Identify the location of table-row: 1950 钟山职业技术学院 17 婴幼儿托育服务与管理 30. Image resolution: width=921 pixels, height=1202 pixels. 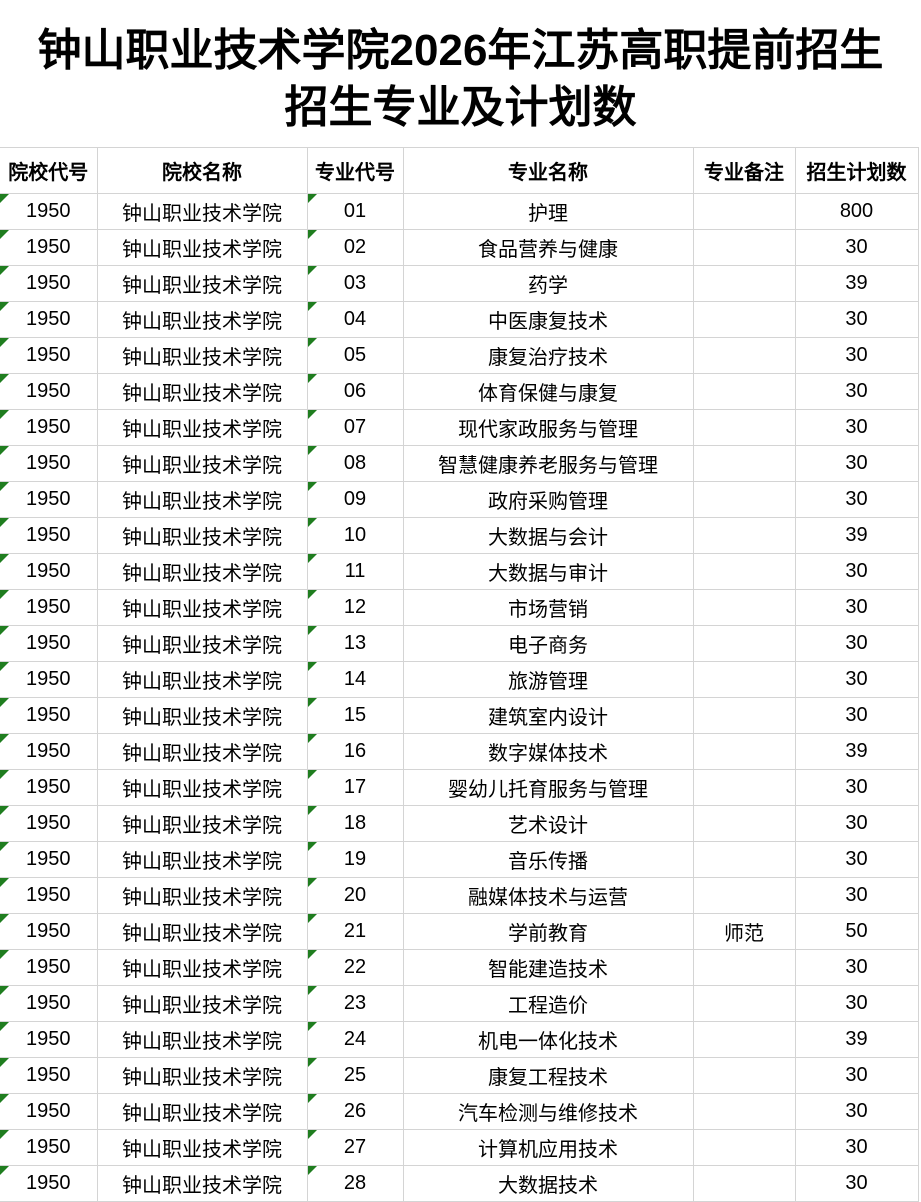
(459, 787).